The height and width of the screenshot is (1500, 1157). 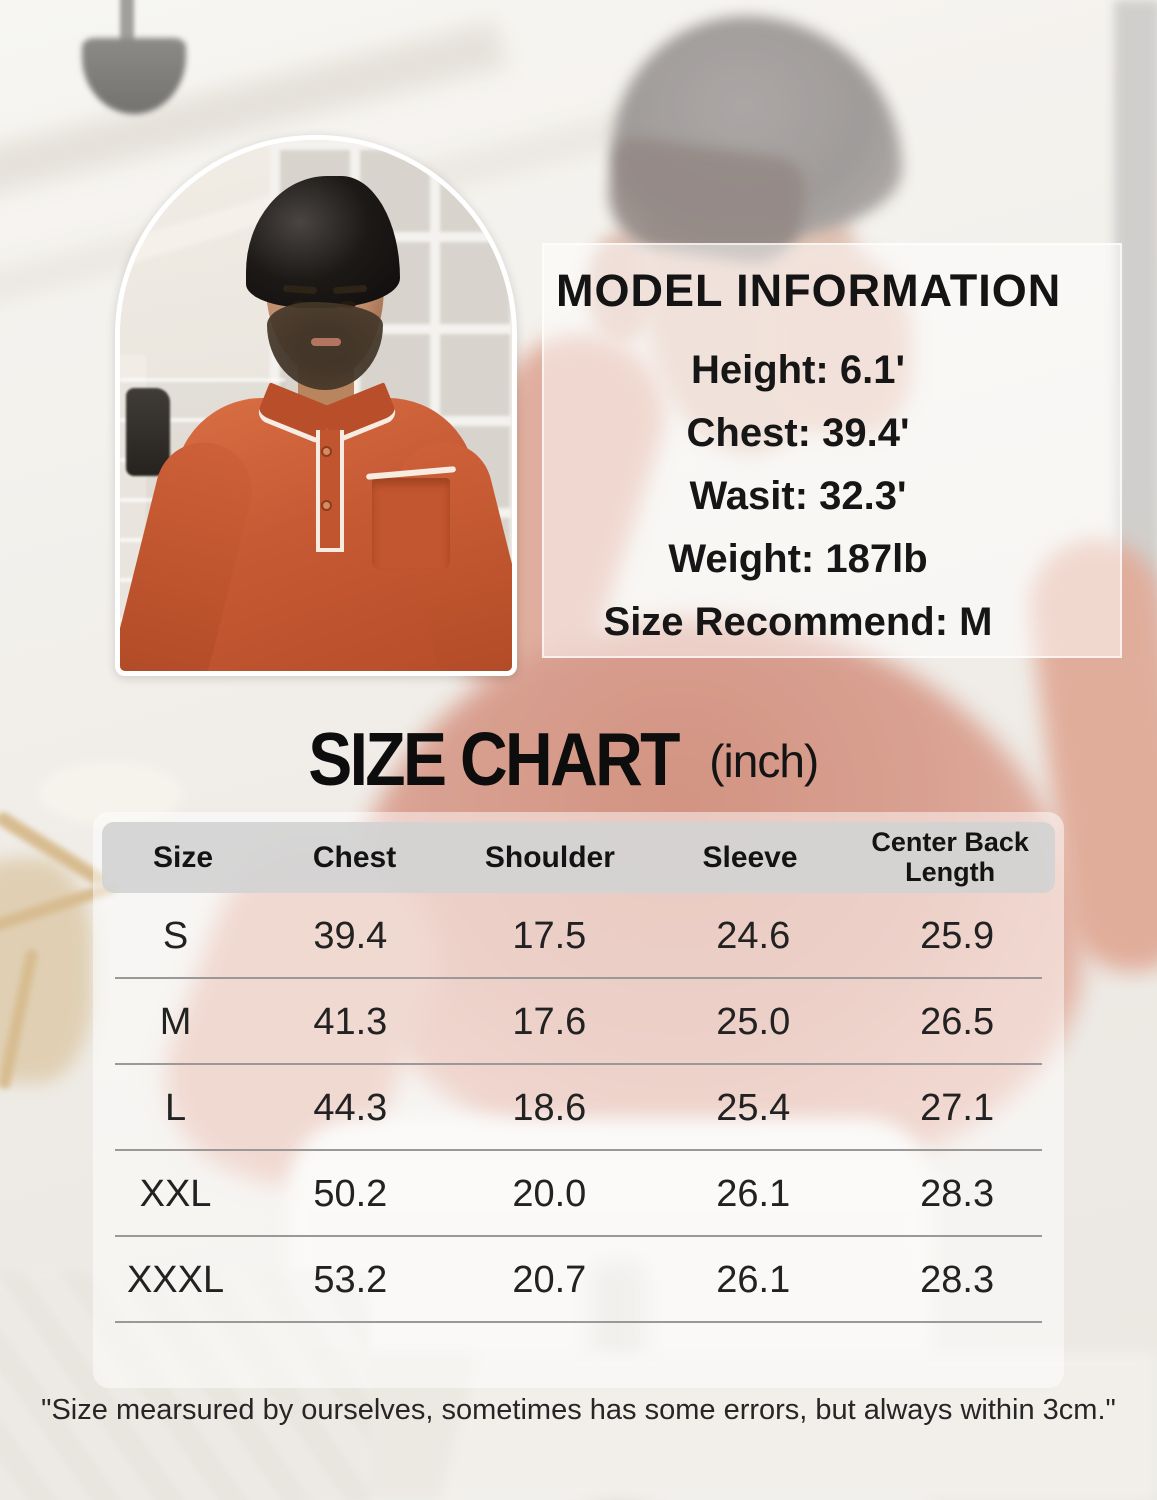 What do you see at coordinates (957, 1107) in the screenshot?
I see `cell-center-back-length: 27.1` at bounding box center [957, 1107].